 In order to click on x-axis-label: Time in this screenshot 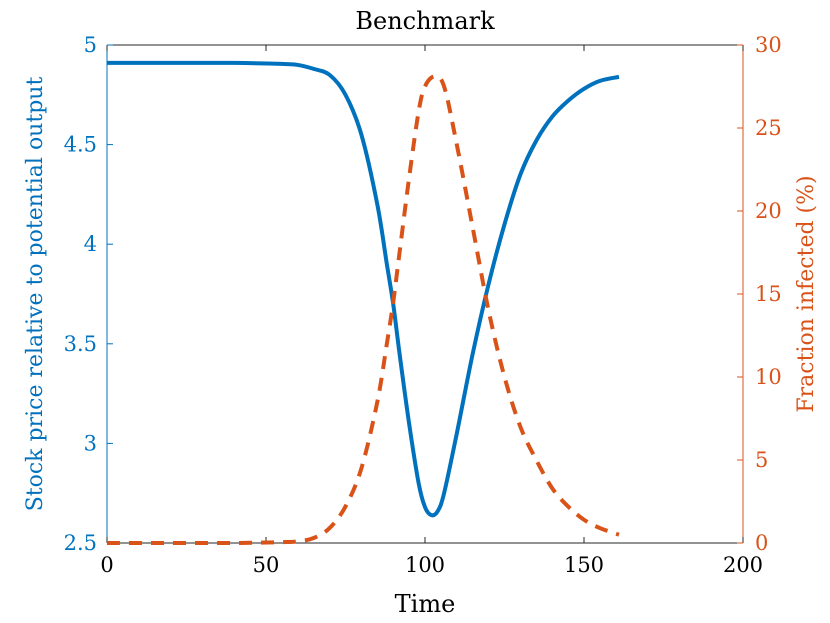, I will do `click(425, 604)`.